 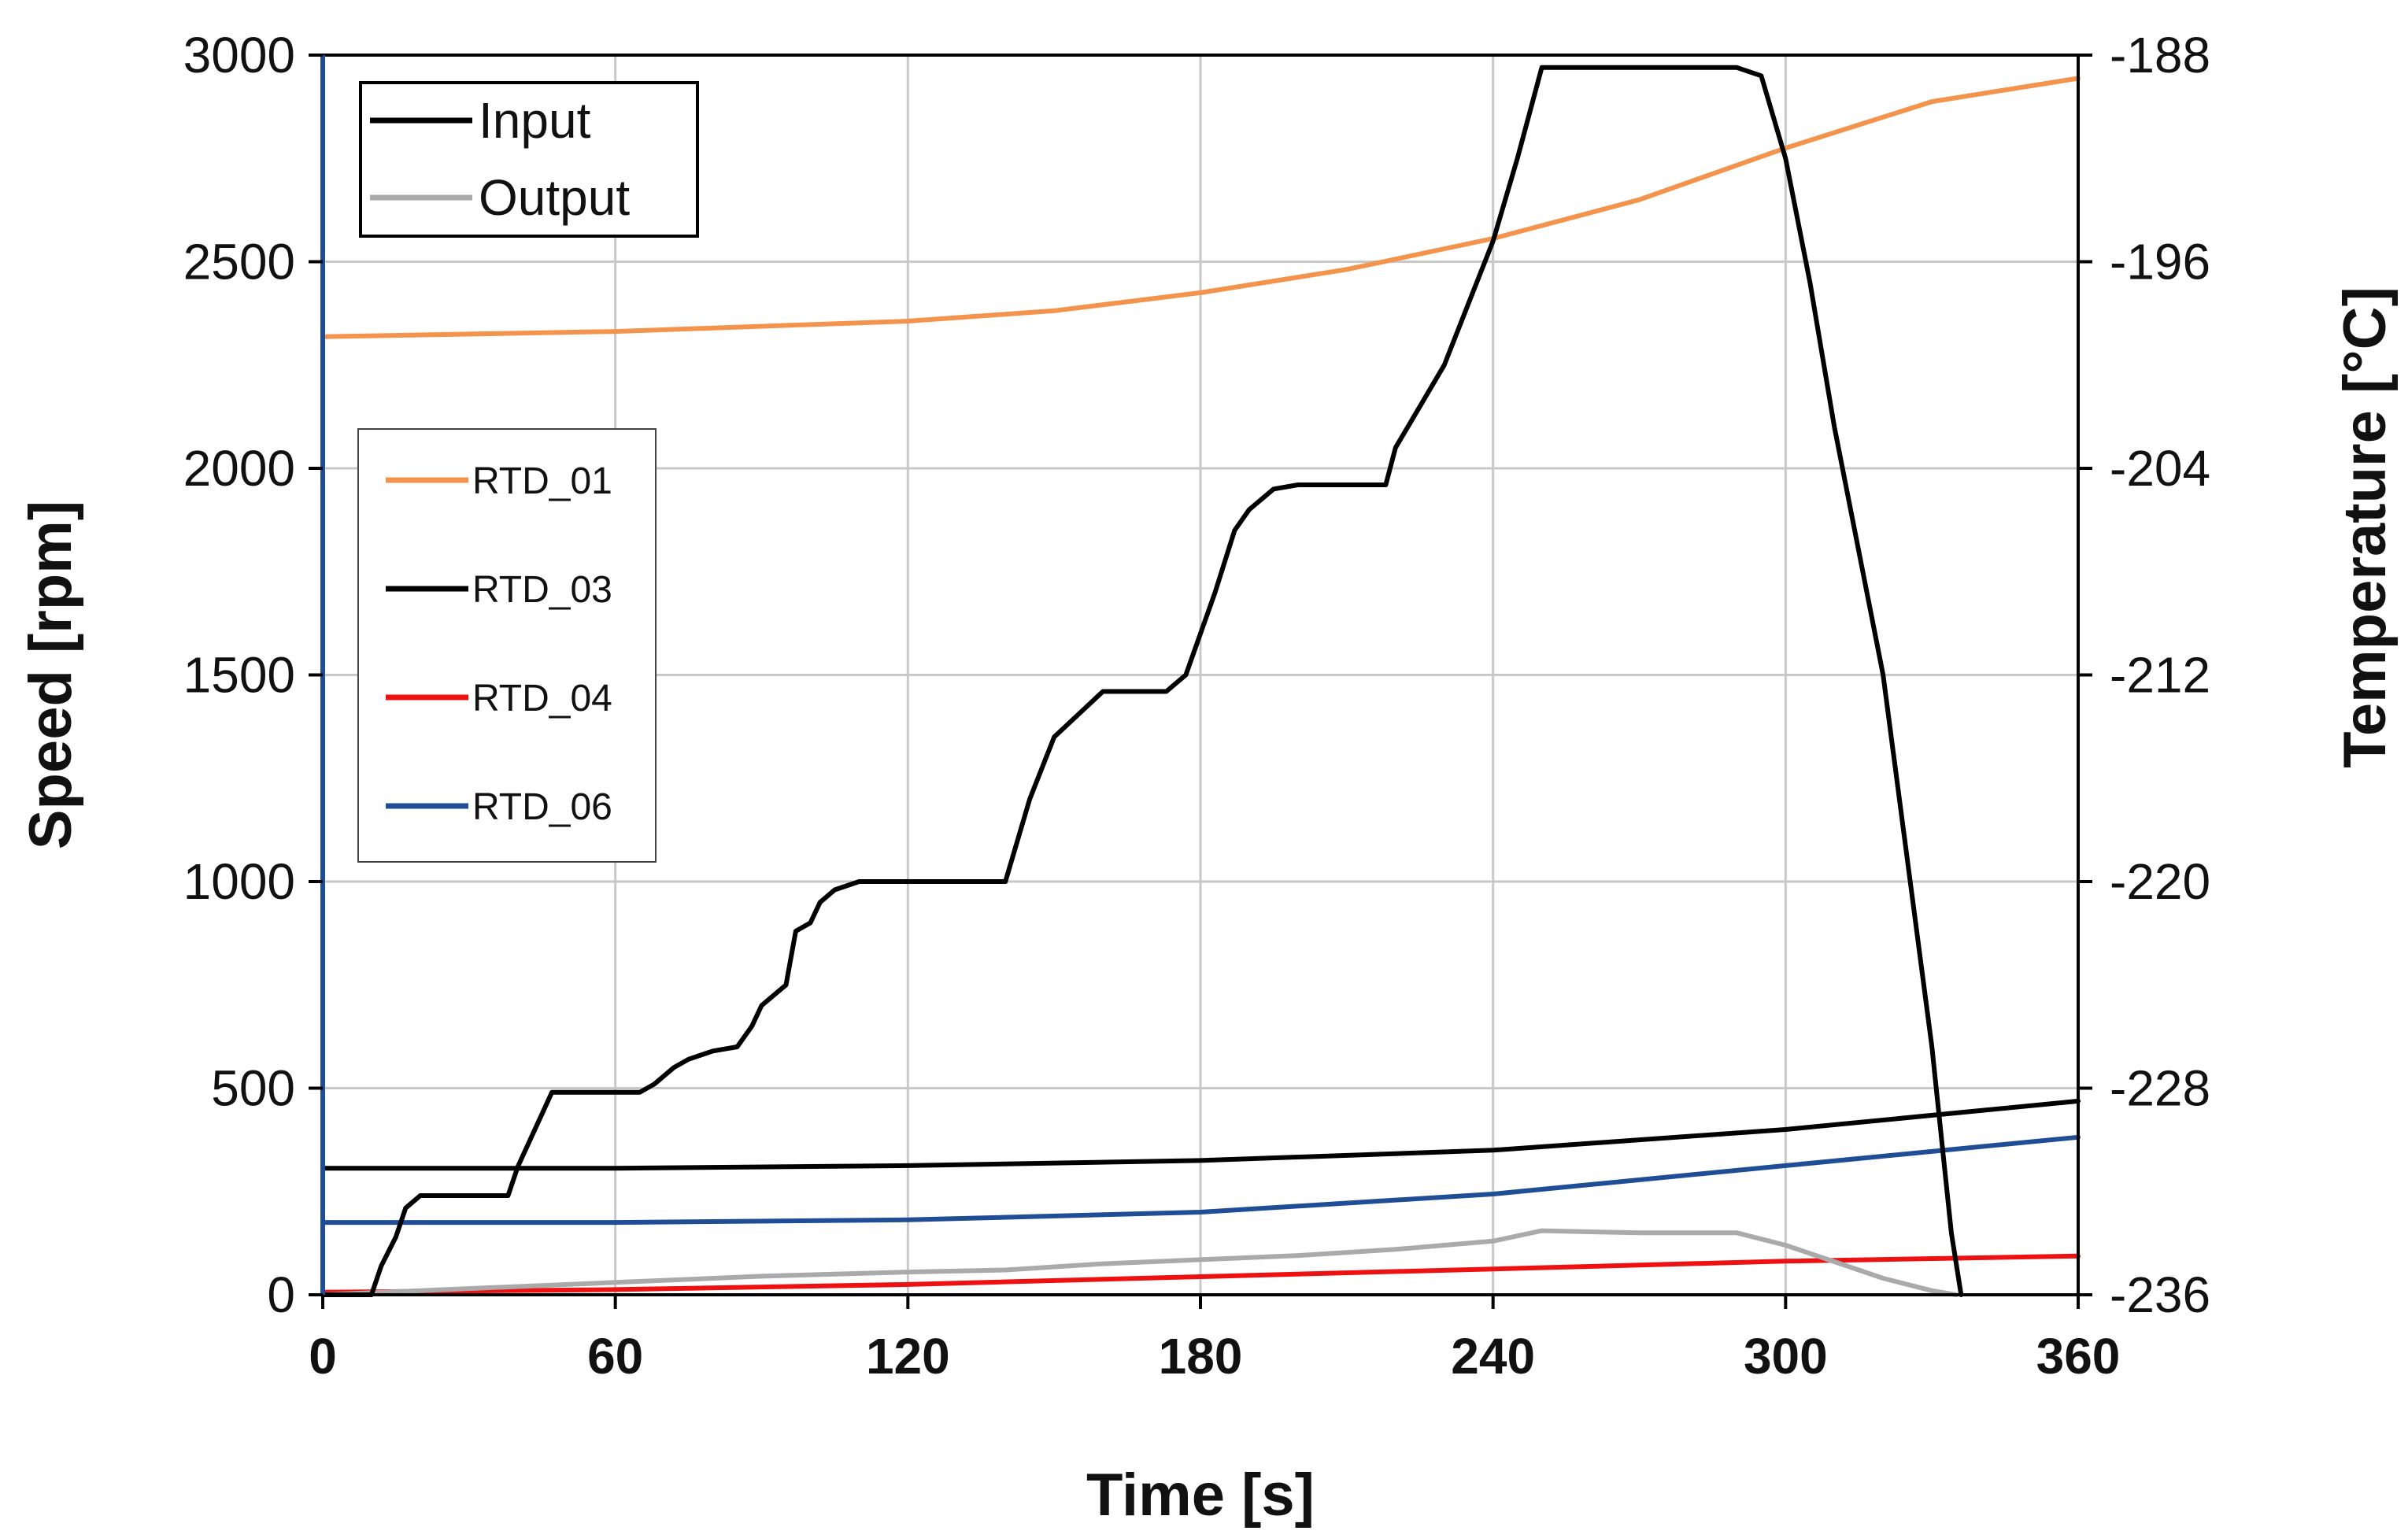 What do you see at coordinates (2160, 675) in the screenshot?
I see `y2-tick-label: -212` at bounding box center [2160, 675].